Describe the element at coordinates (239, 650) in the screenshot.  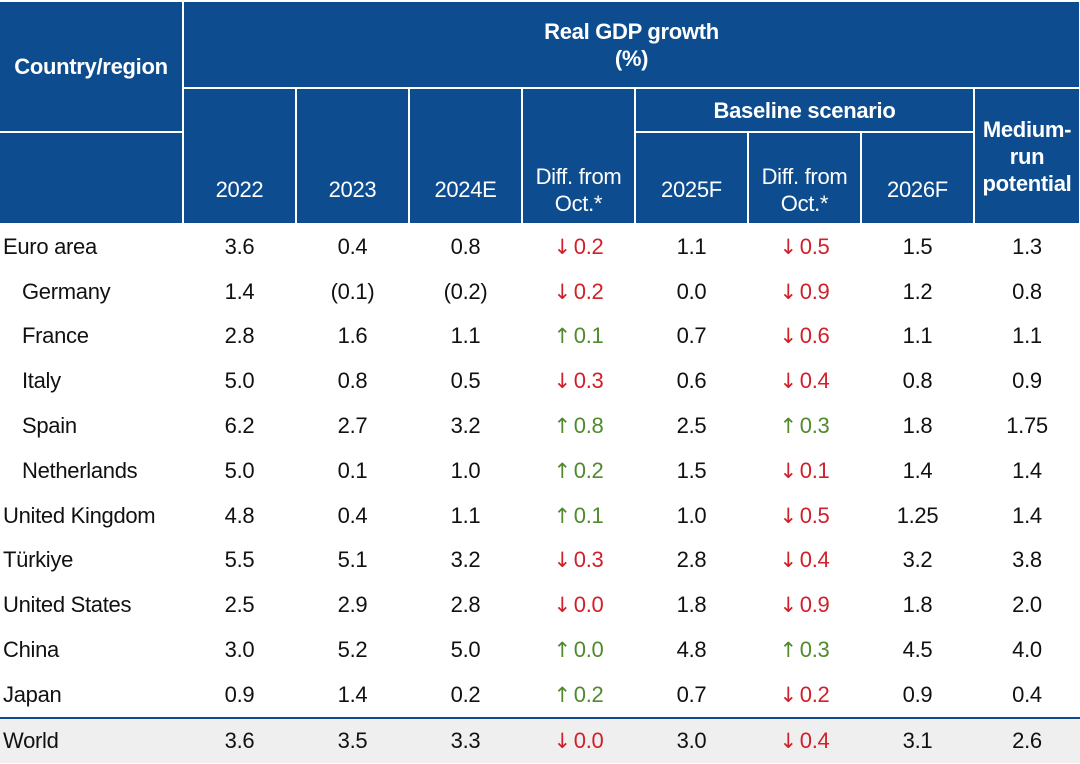
I see `value-2022: 3.0` at that location.